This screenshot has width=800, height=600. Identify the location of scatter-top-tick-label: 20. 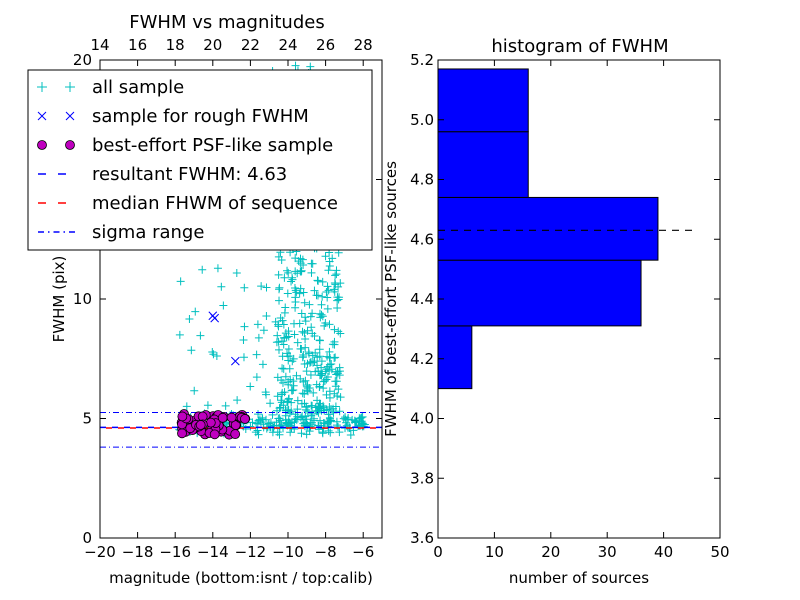
(212, 45).